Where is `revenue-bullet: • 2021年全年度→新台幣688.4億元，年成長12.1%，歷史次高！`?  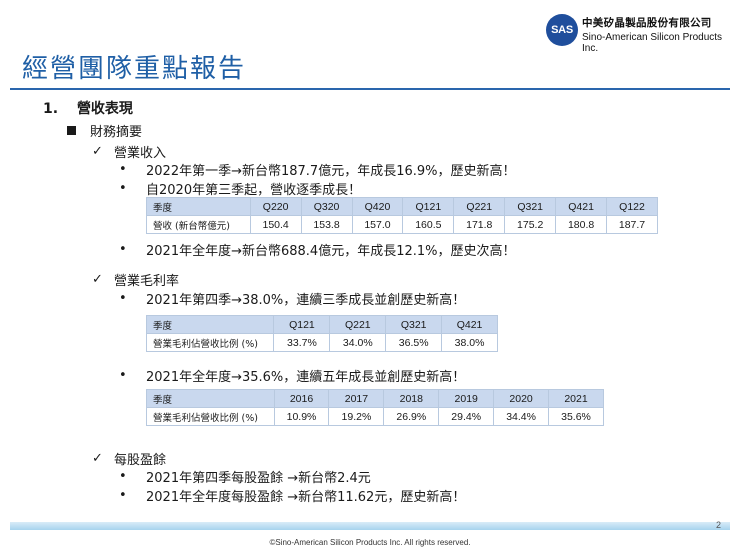
revenue-bullet: • 2021年全年度→新台幣688.4億元，年成長12.1%，歷史次高！ is located at coordinates (317, 249).